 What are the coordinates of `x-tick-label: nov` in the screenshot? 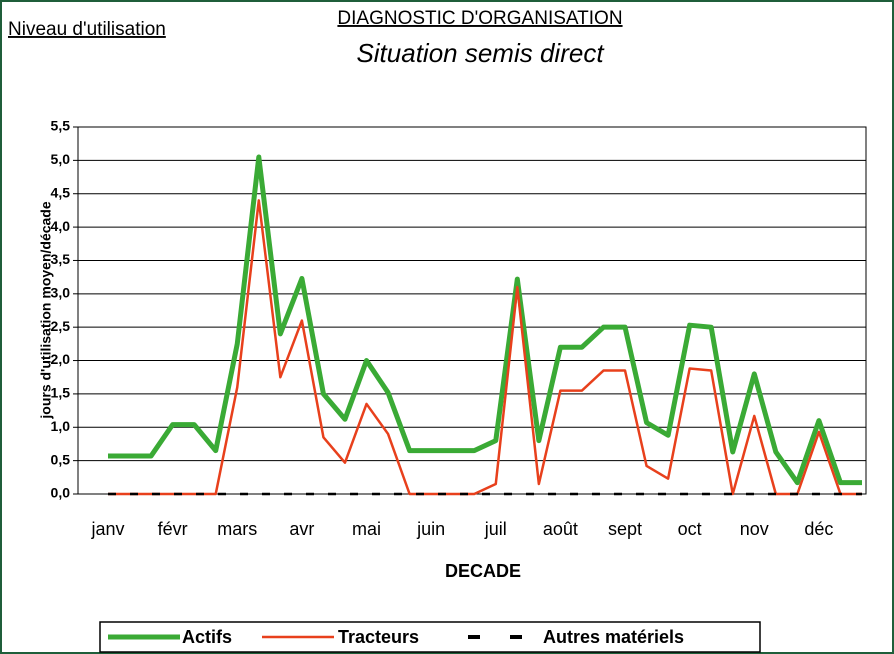 It's located at (754, 529).